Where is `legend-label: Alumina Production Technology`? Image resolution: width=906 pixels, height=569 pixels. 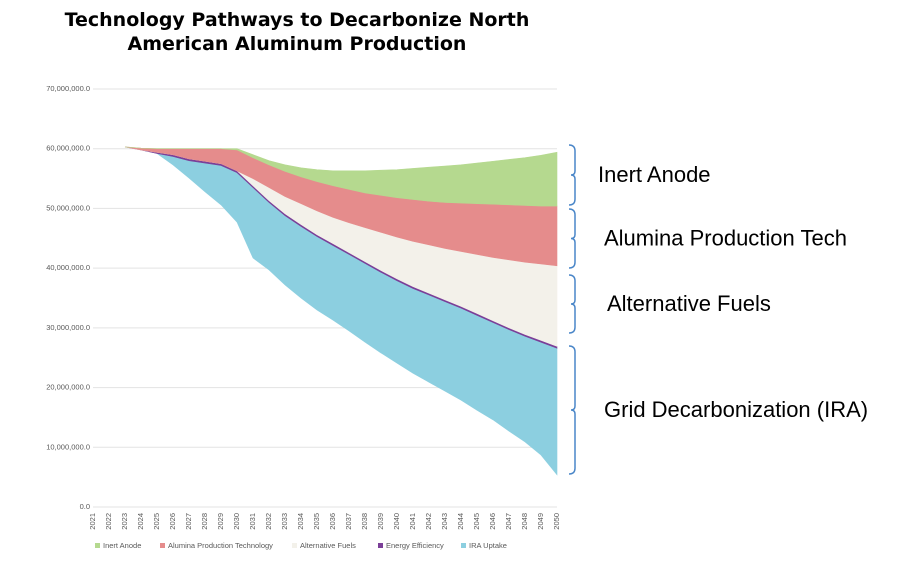
legend-label: Alumina Production Technology is located at coordinates (220, 545).